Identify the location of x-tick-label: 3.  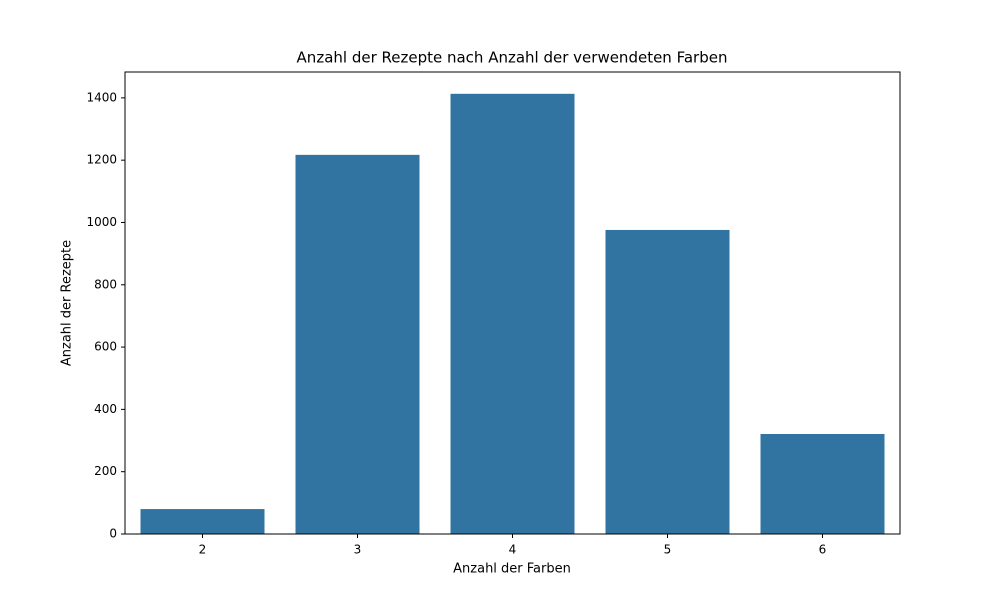
(358, 550).